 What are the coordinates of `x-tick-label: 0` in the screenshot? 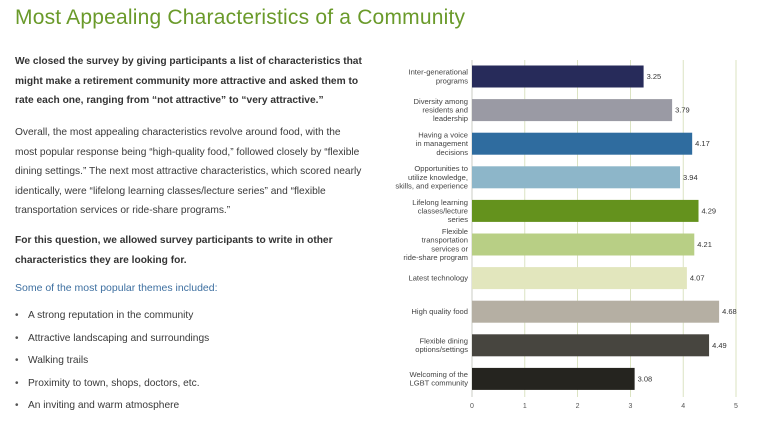 It's located at (472, 406).